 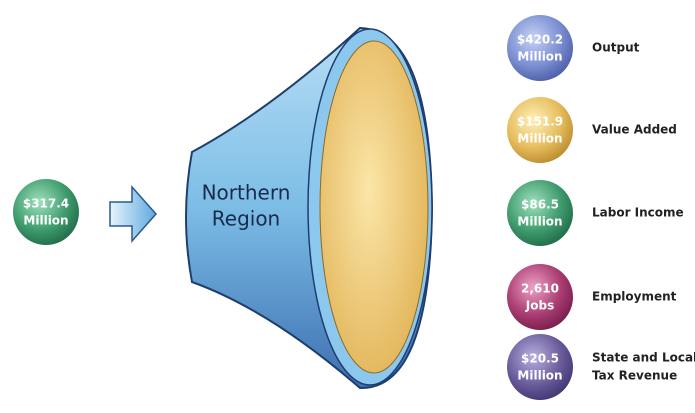 What do you see at coordinates (246, 219) in the screenshot?
I see `region-line2: Region` at bounding box center [246, 219].